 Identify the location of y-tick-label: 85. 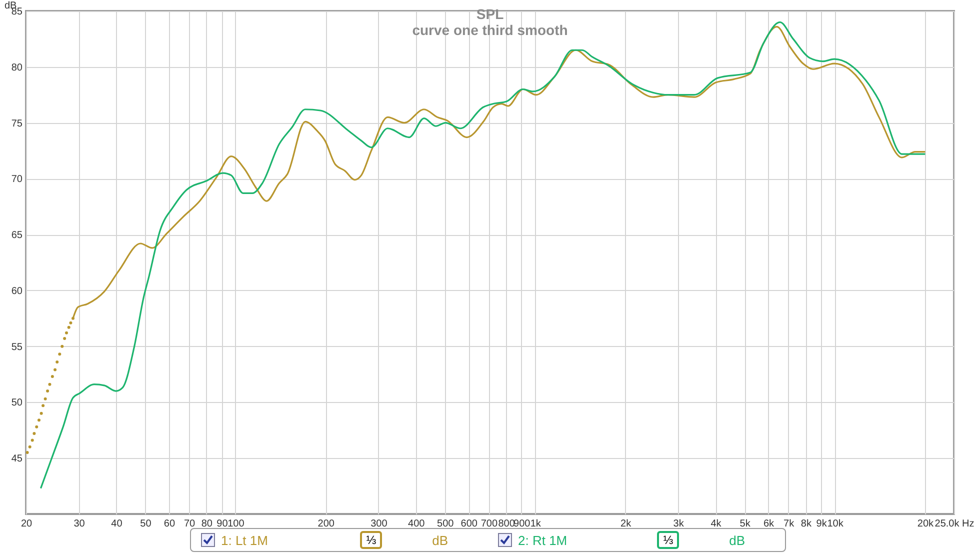
(17, 12).